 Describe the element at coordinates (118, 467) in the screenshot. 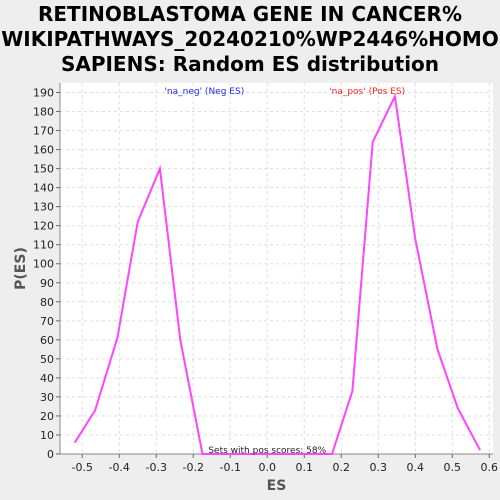

I see `x-tick-label: -0.4` at that location.